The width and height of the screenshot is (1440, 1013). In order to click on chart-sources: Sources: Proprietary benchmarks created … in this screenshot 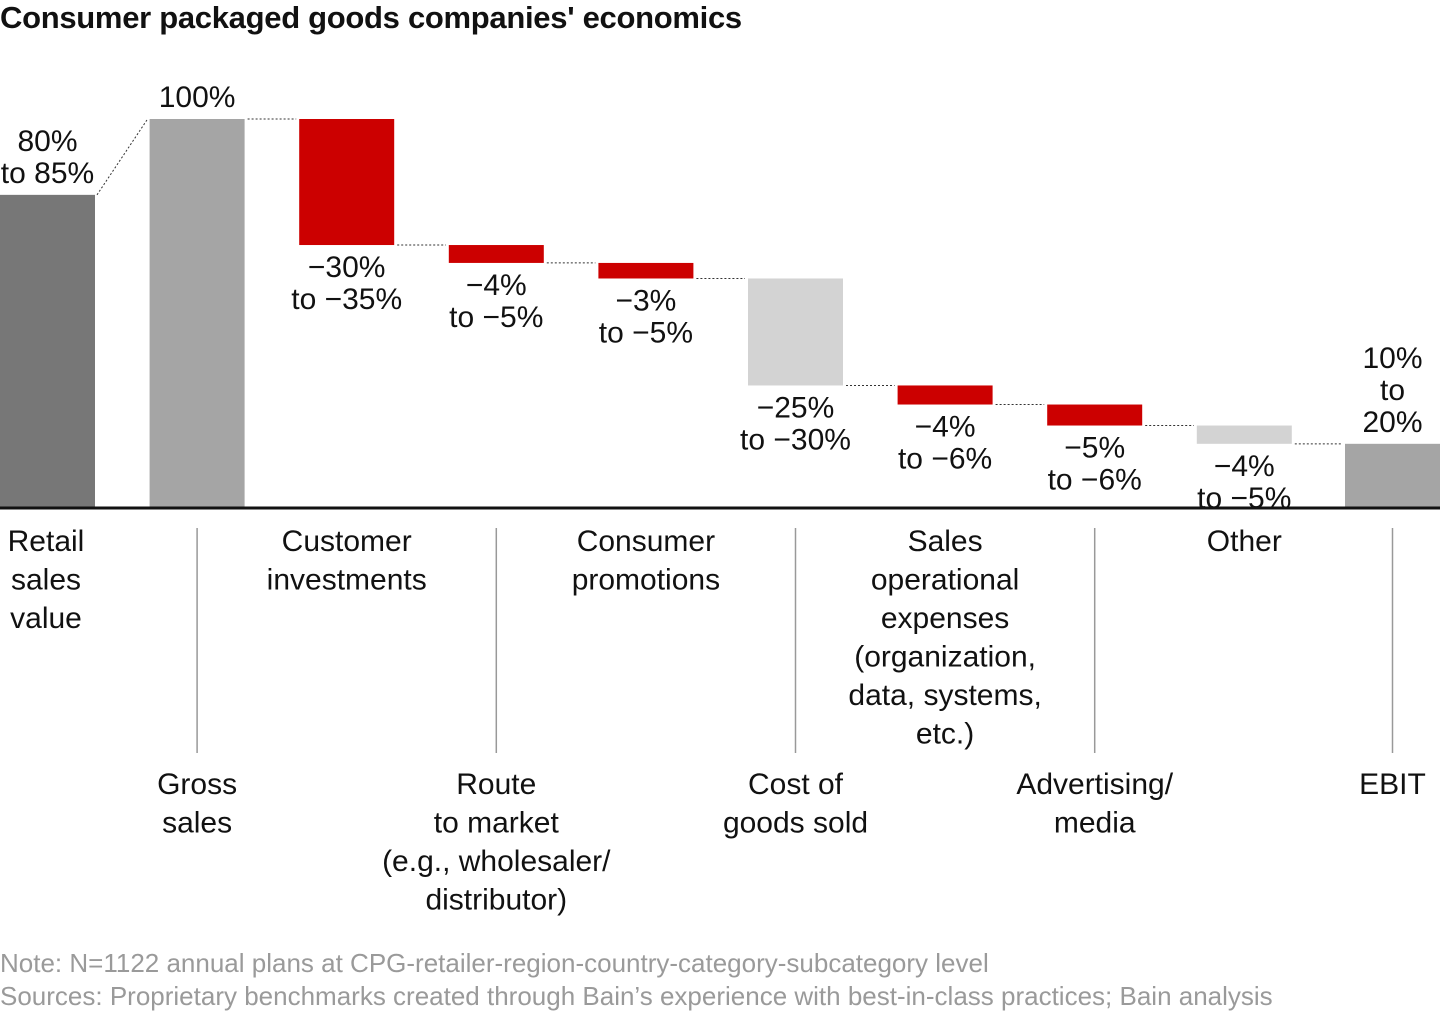, I will do `click(636, 996)`.